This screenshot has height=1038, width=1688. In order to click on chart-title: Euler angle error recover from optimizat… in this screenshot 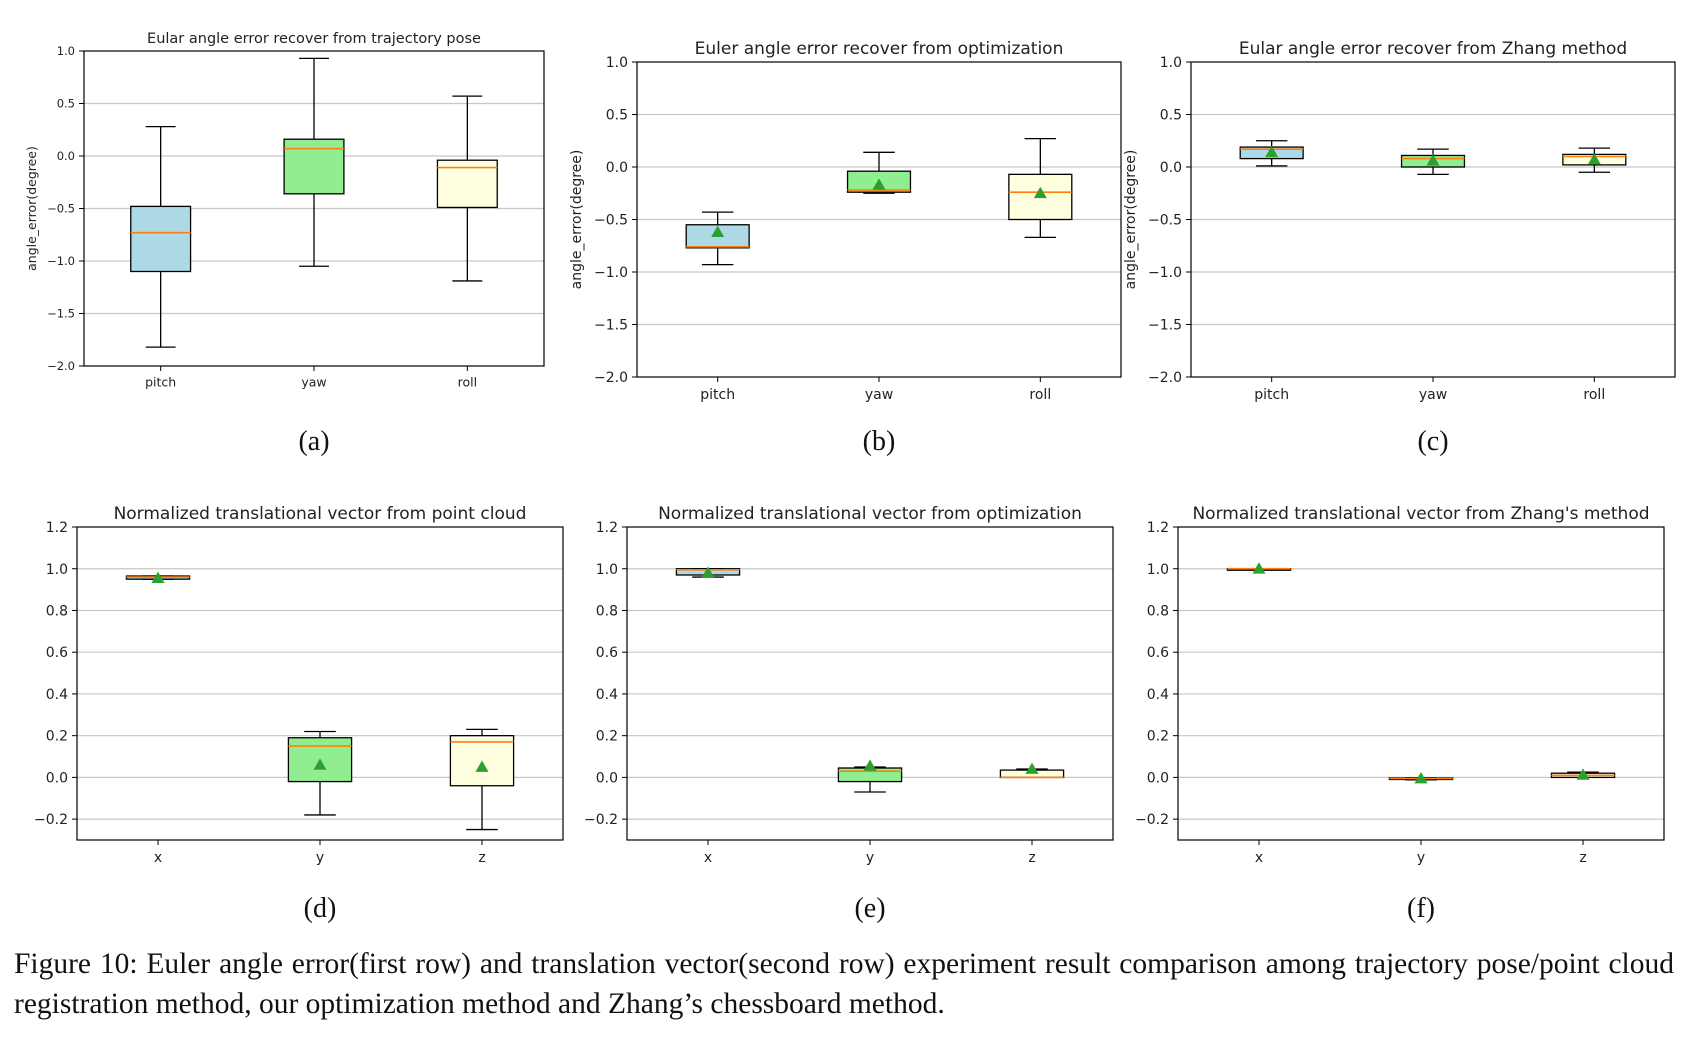, I will do `click(879, 49)`.